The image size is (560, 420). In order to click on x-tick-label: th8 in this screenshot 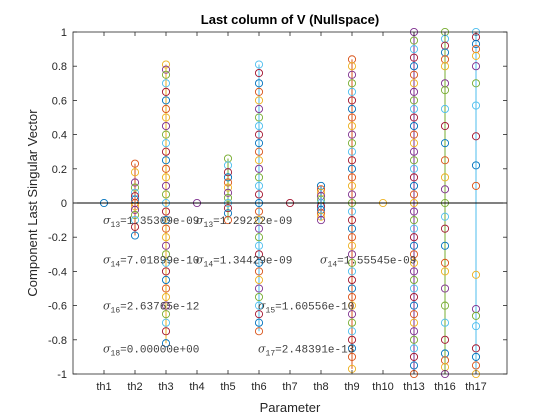, I will do `click(320, 387)`.